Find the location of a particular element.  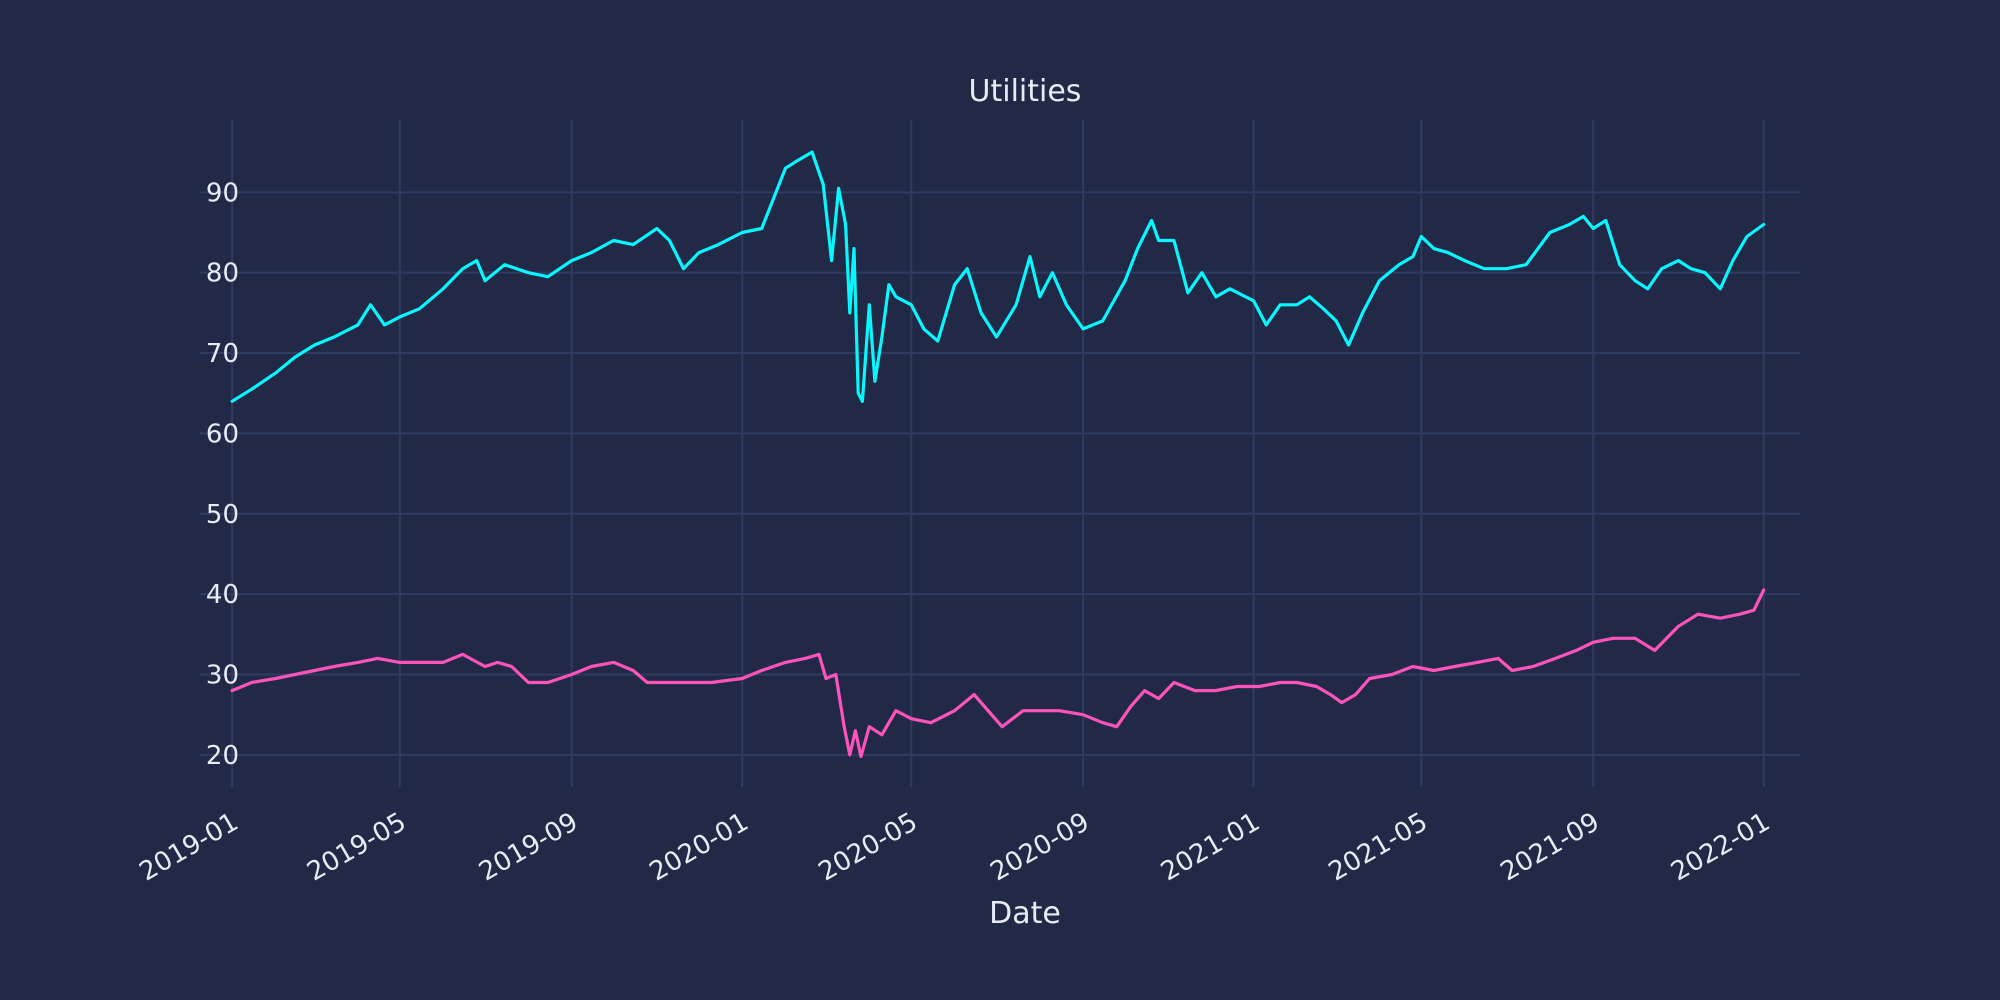

x-tick-label: 2021-09 is located at coordinates (1550, 847).